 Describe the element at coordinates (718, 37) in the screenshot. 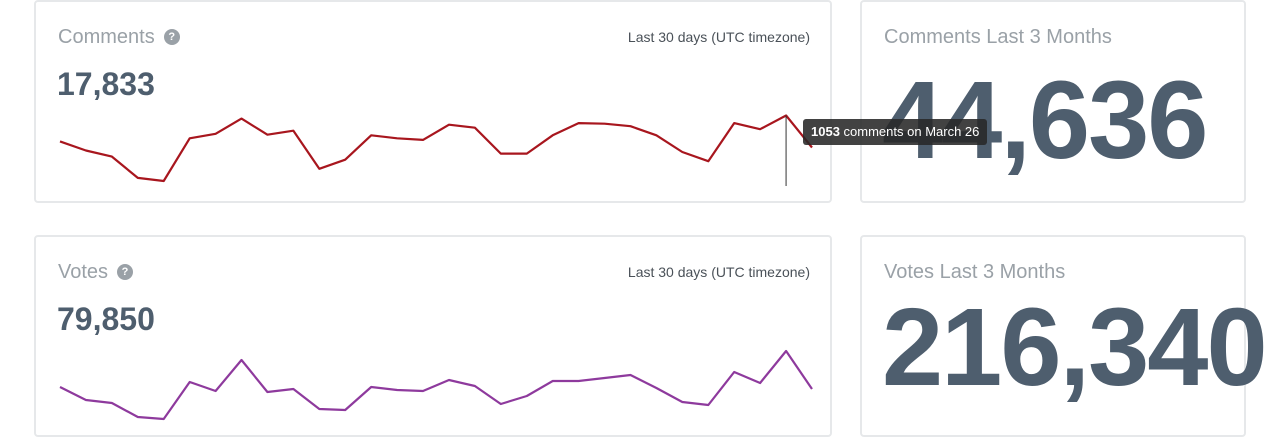

I see `comments-range-label: Last 30 days (UTC timezone)` at that location.